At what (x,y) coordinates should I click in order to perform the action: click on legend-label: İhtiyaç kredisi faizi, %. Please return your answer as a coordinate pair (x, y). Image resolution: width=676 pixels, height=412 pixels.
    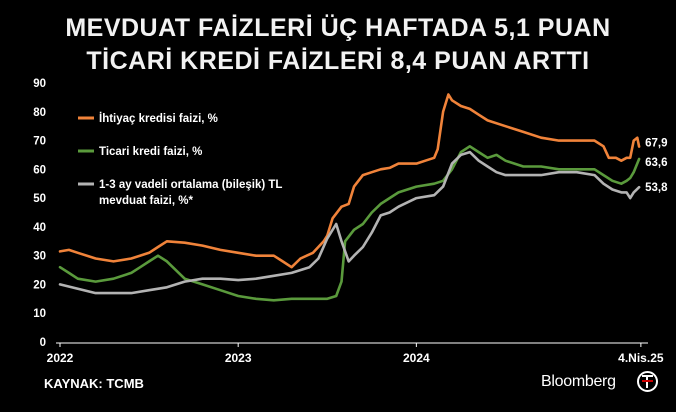
    Looking at the image, I should click on (158, 118).